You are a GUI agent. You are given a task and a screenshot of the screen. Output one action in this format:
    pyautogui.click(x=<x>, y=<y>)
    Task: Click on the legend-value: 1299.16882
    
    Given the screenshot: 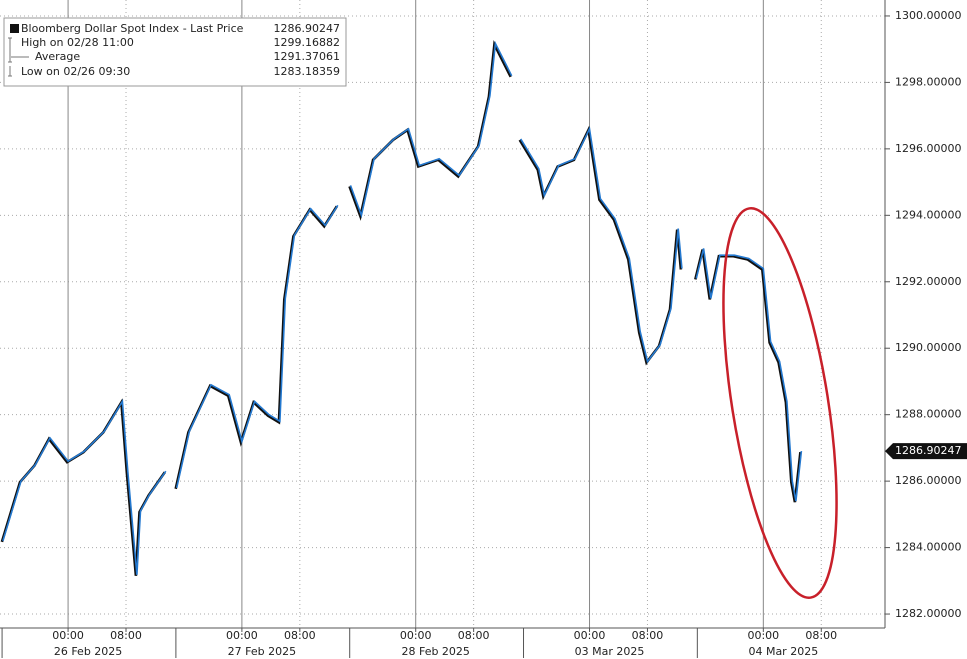 What is the action you would take?
    pyautogui.click(x=307, y=42)
    